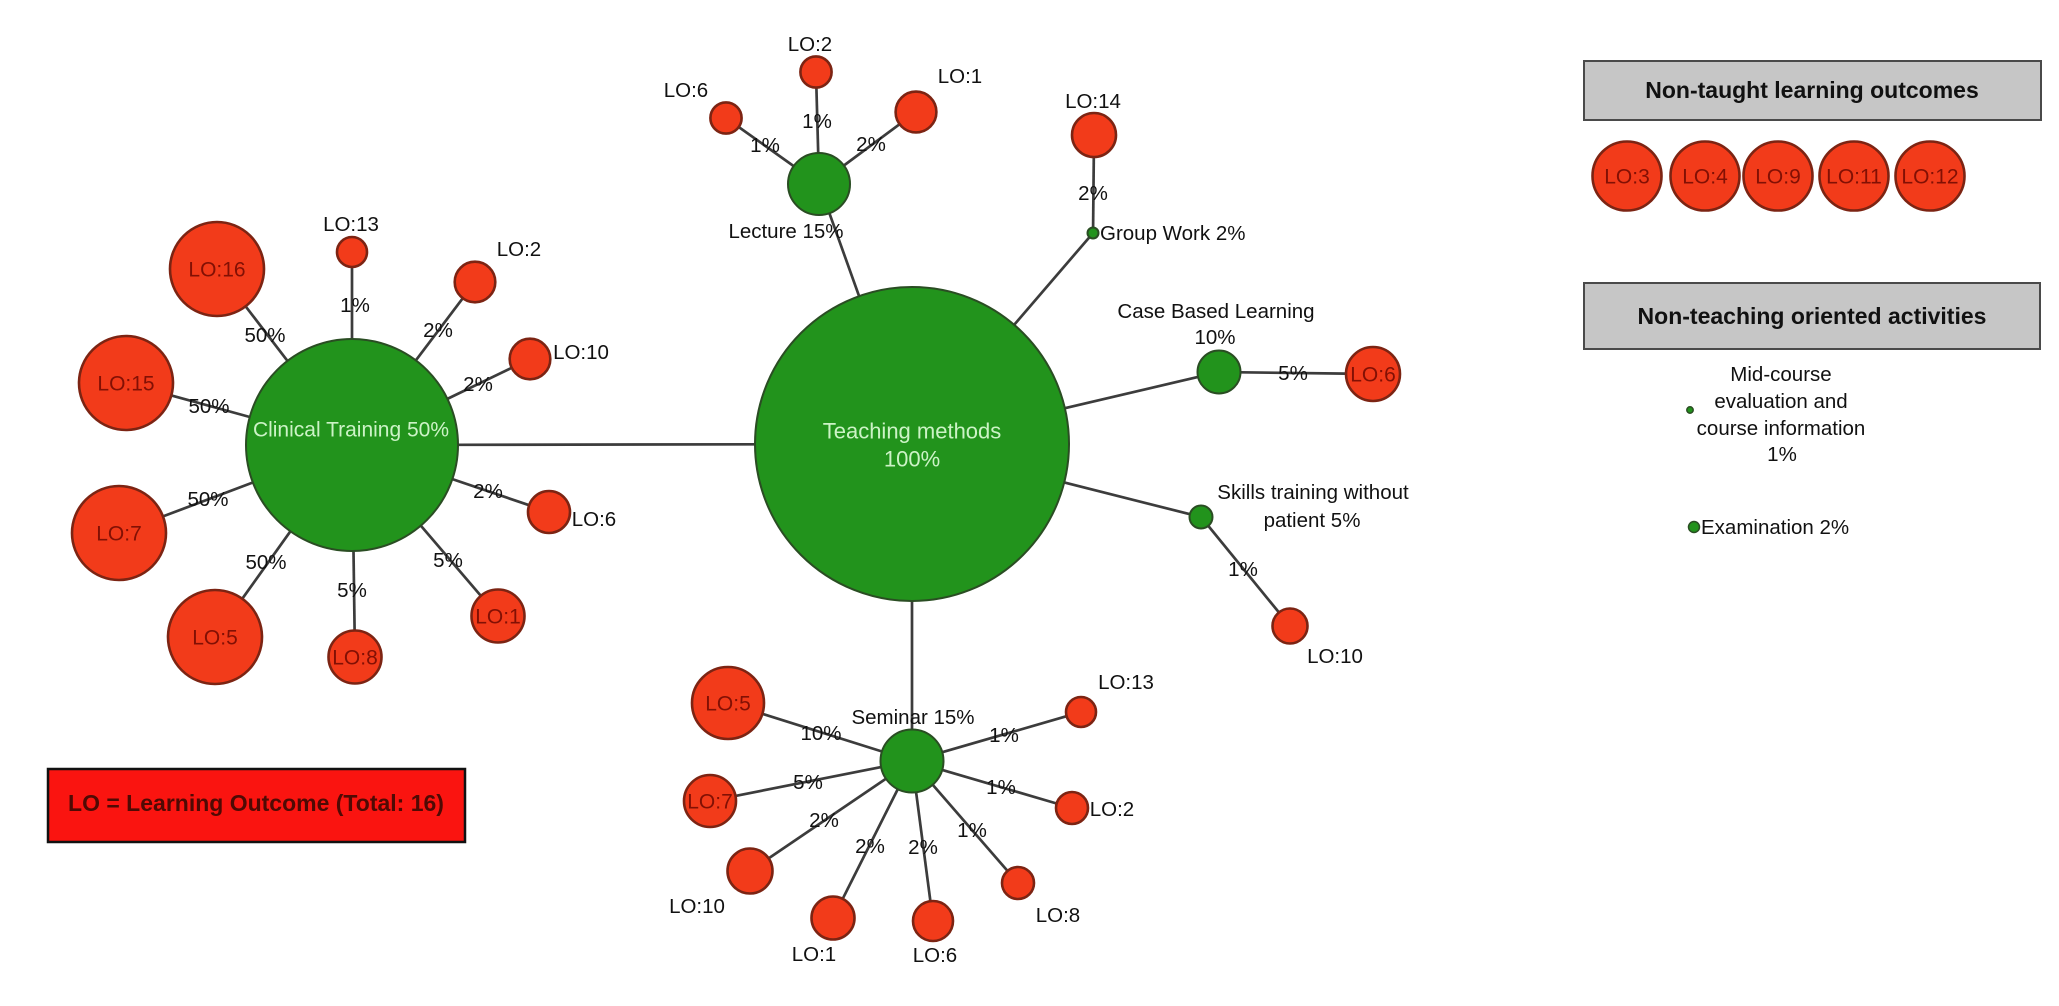 This screenshot has height=1006, width=2059. Describe the element at coordinates (1312, 520) in the screenshot. I see `svg-text: patient 5%` at that location.